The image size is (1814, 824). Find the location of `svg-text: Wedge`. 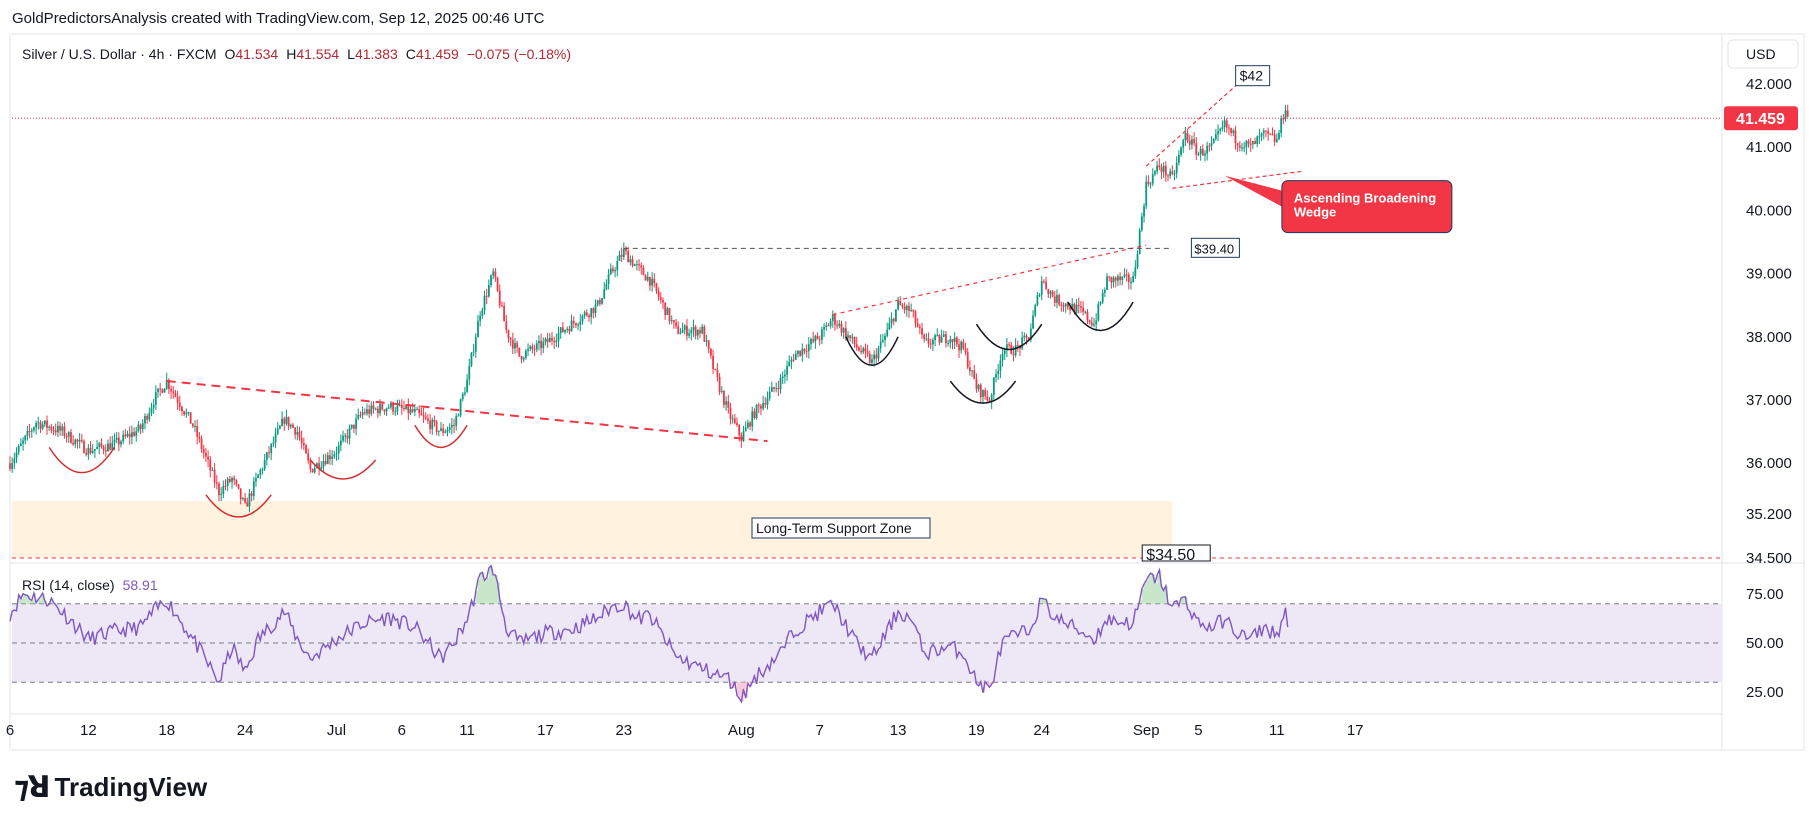

svg-text: Wedge is located at coordinates (1315, 212).